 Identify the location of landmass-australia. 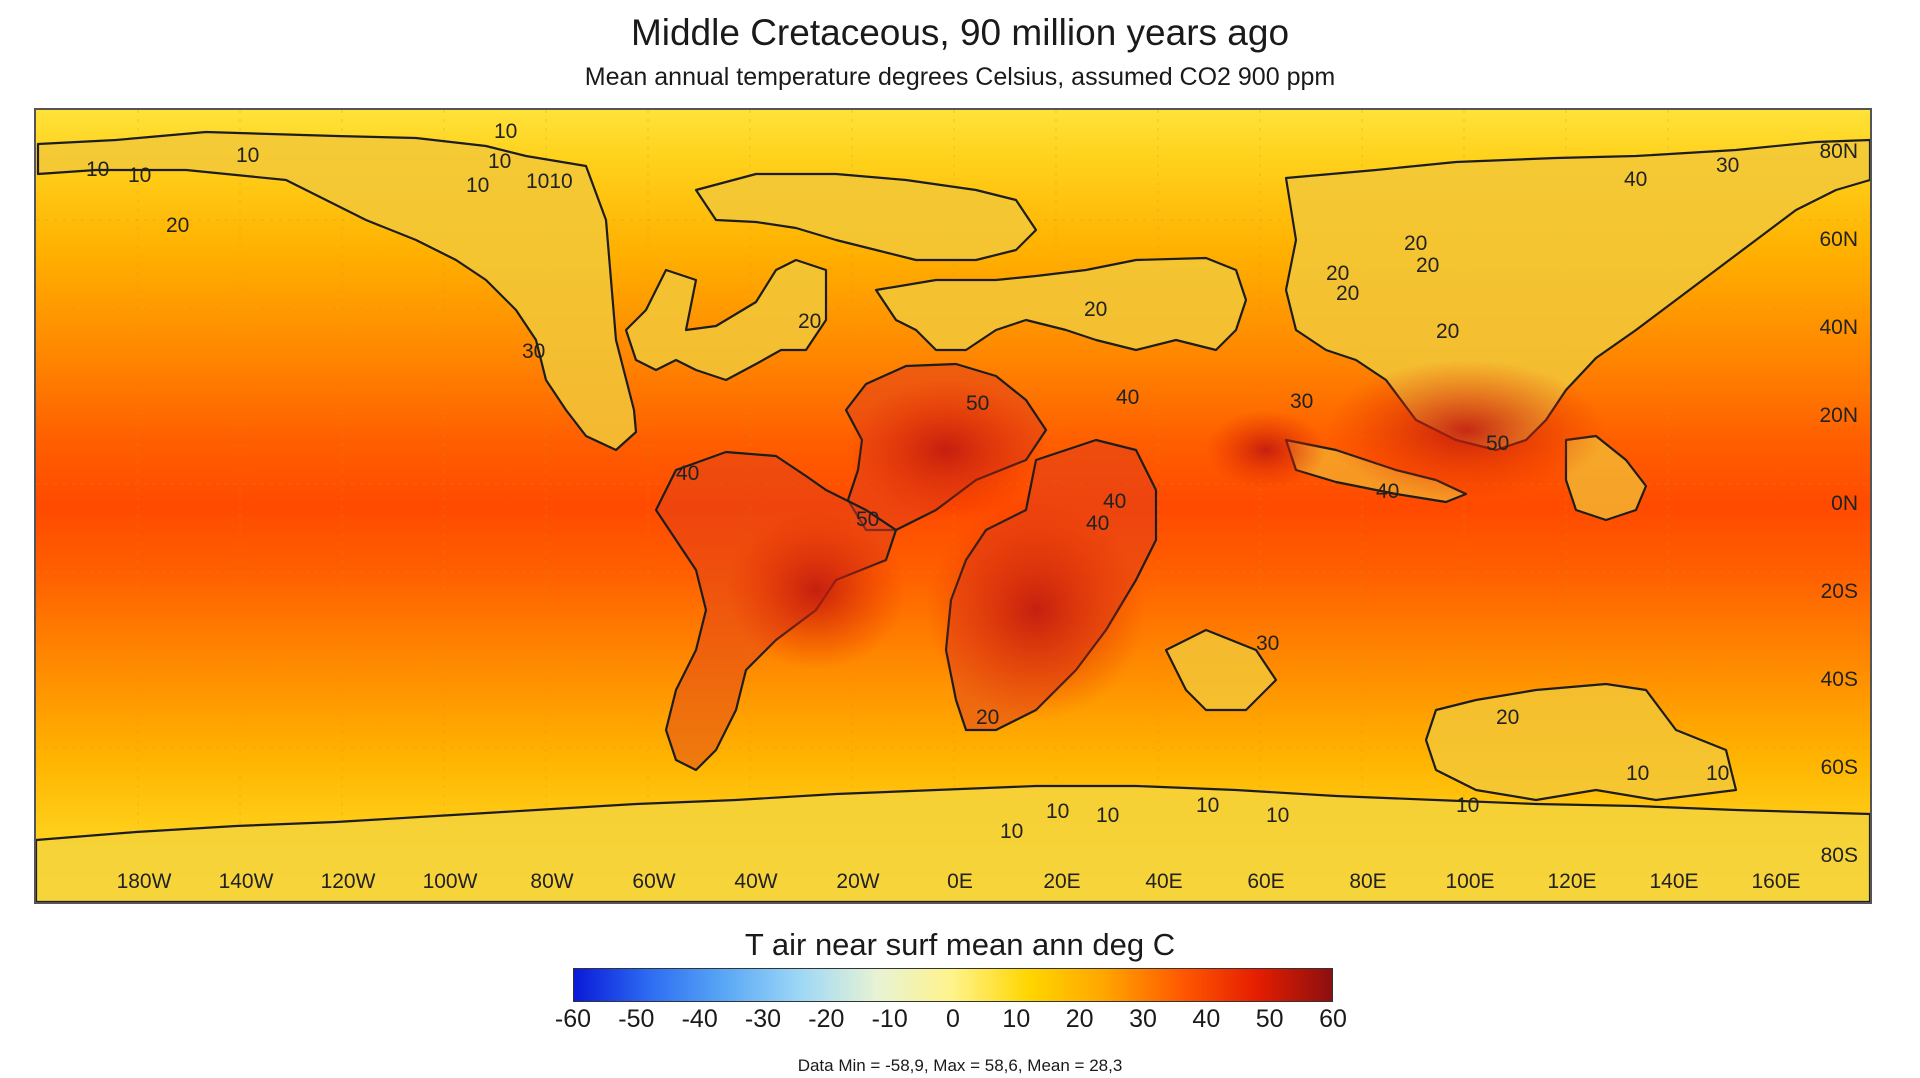
(1581, 742).